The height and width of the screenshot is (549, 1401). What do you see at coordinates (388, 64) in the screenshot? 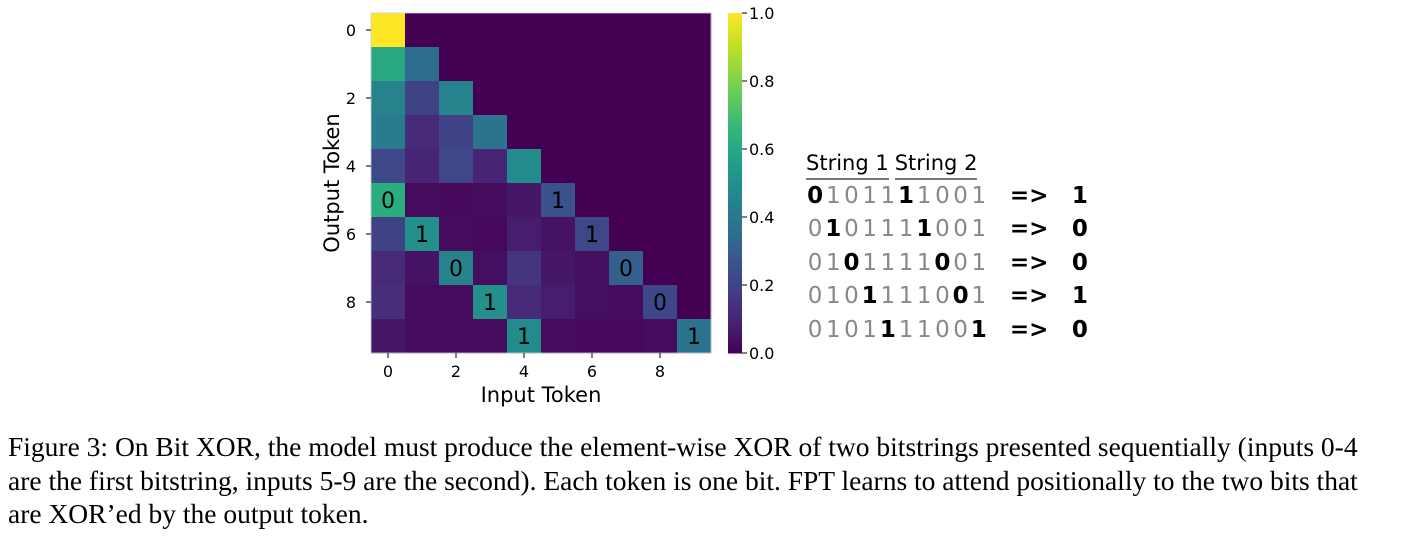
I see `heatmap-cell-r1-c0` at bounding box center [388, 64].